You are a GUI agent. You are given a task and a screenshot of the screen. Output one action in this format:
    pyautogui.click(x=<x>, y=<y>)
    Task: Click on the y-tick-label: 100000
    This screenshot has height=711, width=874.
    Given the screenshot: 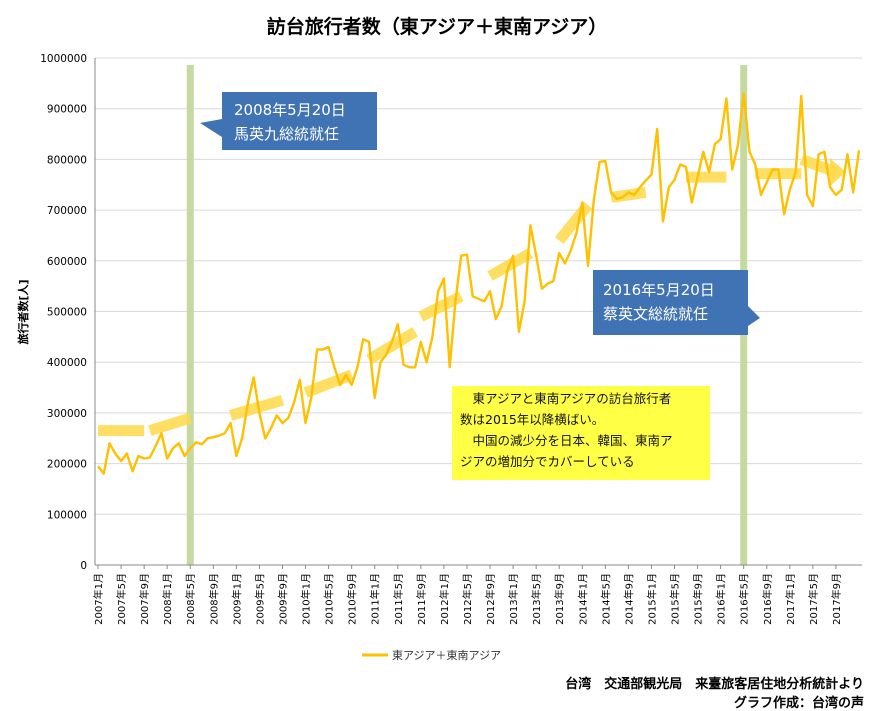 What is the action you would take?
    pyautogui.click(x=67, y=515)
    